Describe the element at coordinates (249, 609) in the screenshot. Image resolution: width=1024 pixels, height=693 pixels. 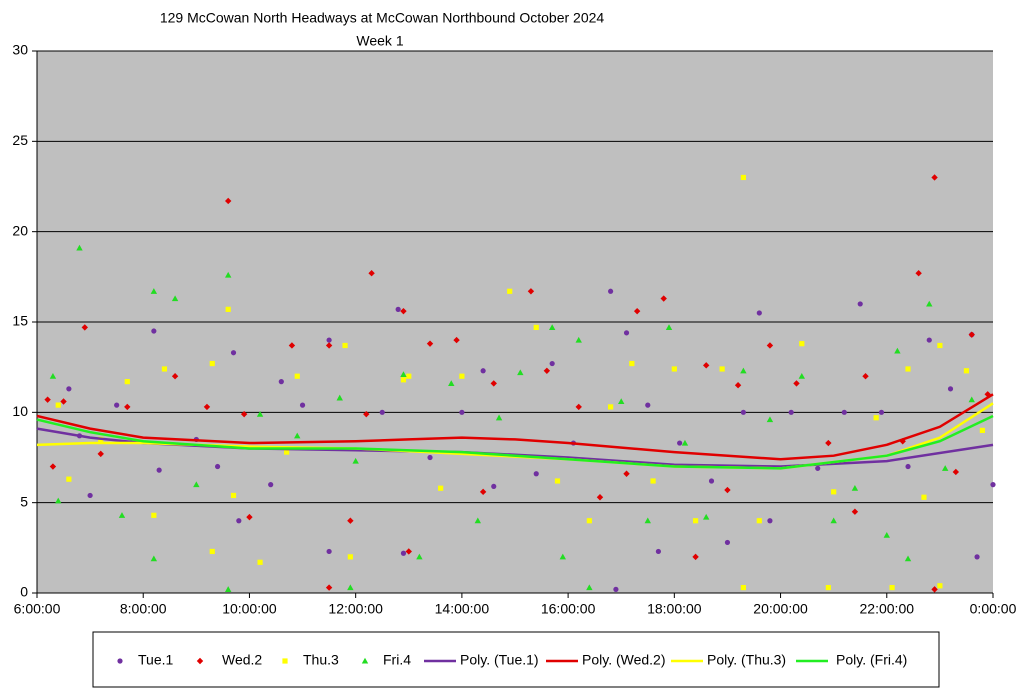
I see `x-tick-label: 10:00:00` at that location.